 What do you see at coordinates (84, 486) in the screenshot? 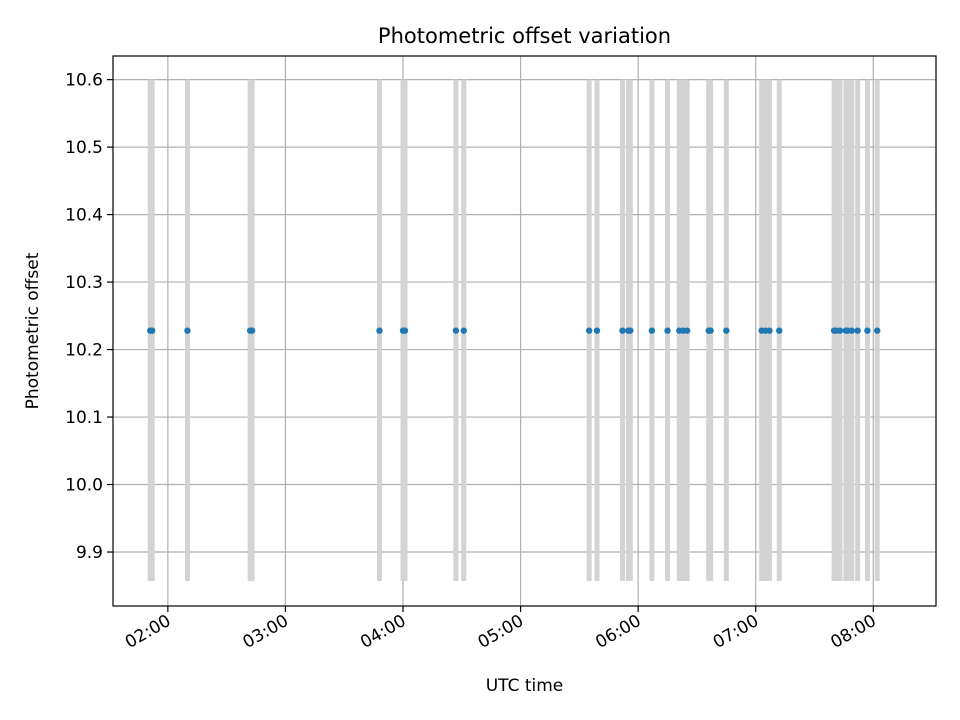
I see `y-tick-label: 10.0` at bounding box center [84, 486].